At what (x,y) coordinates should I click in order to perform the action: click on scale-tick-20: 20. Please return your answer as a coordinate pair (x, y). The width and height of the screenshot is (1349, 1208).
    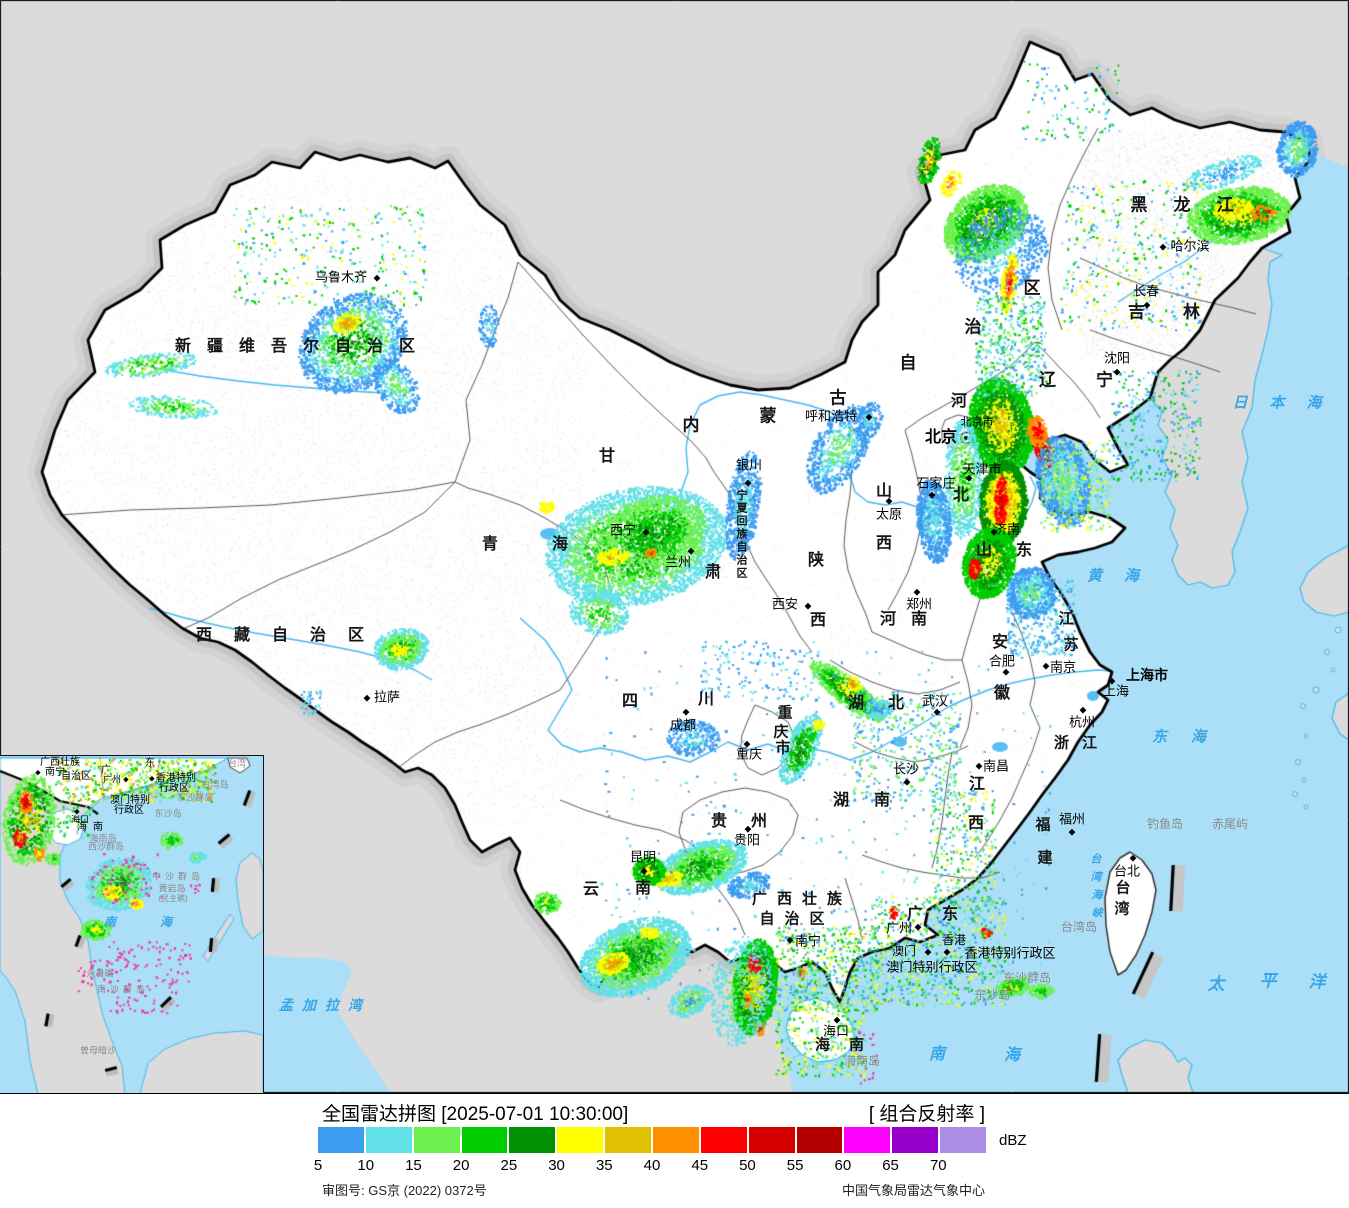
    Looking at the image, I should click on (461, 1165).